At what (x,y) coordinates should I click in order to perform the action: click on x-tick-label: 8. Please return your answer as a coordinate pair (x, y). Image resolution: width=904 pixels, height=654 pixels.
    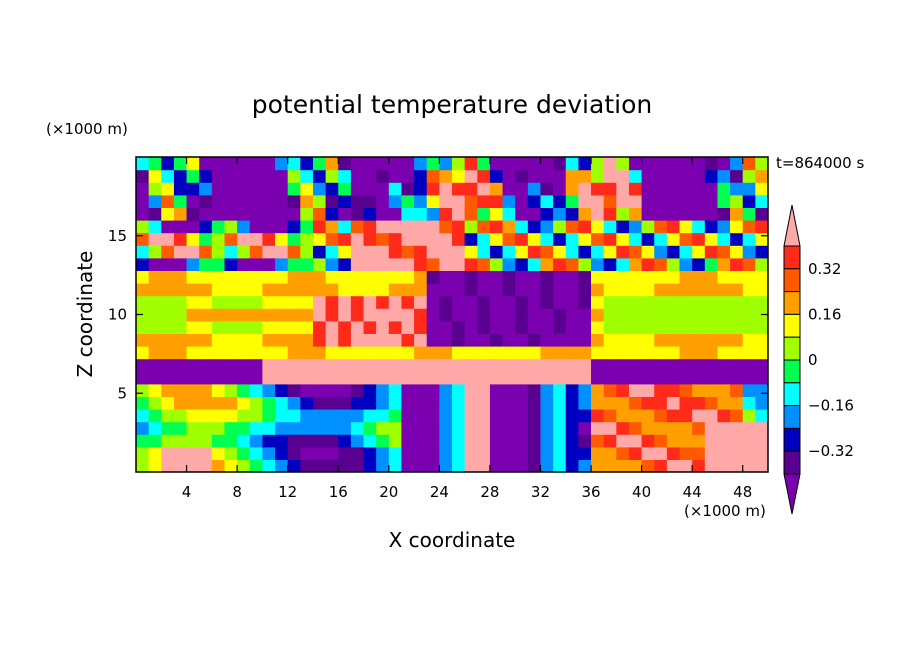
    Looking at the image, I should click on (237, 492).